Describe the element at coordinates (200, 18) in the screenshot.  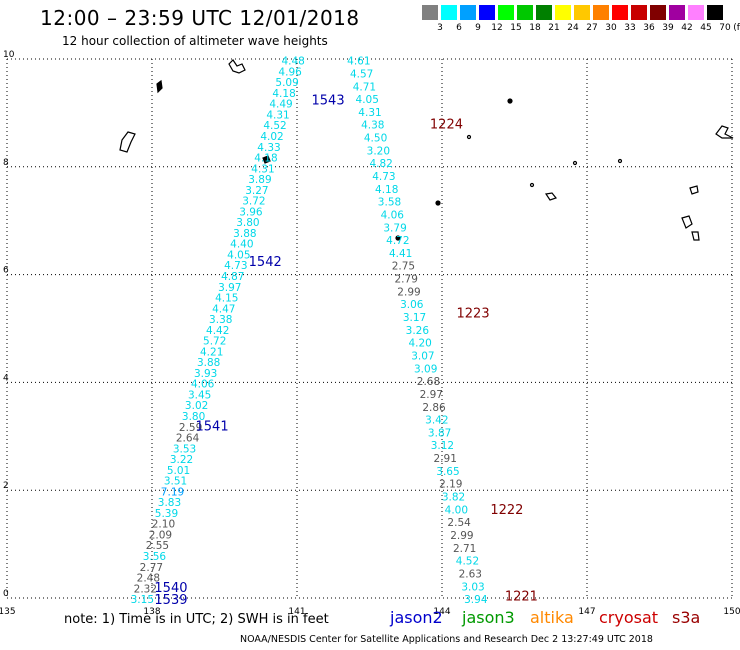
I see `map-title: 12:00 – 23:59 UTC 12/01/2018` at that location.